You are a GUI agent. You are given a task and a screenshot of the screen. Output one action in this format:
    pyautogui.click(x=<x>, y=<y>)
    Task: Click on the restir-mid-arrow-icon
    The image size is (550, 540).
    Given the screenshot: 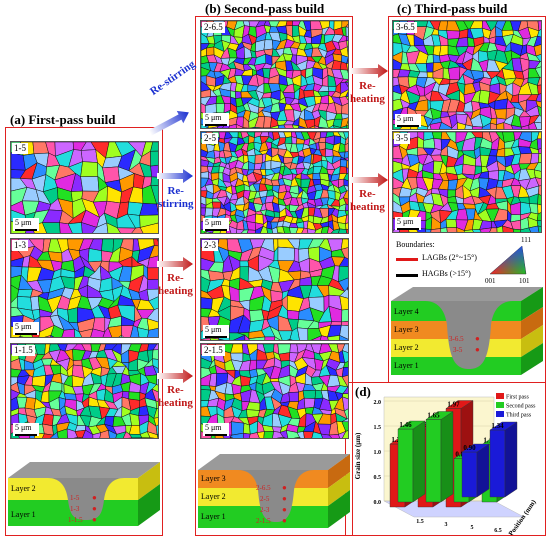 What is the action you would take?
    pyautogui.click(x=175, y=176)
    